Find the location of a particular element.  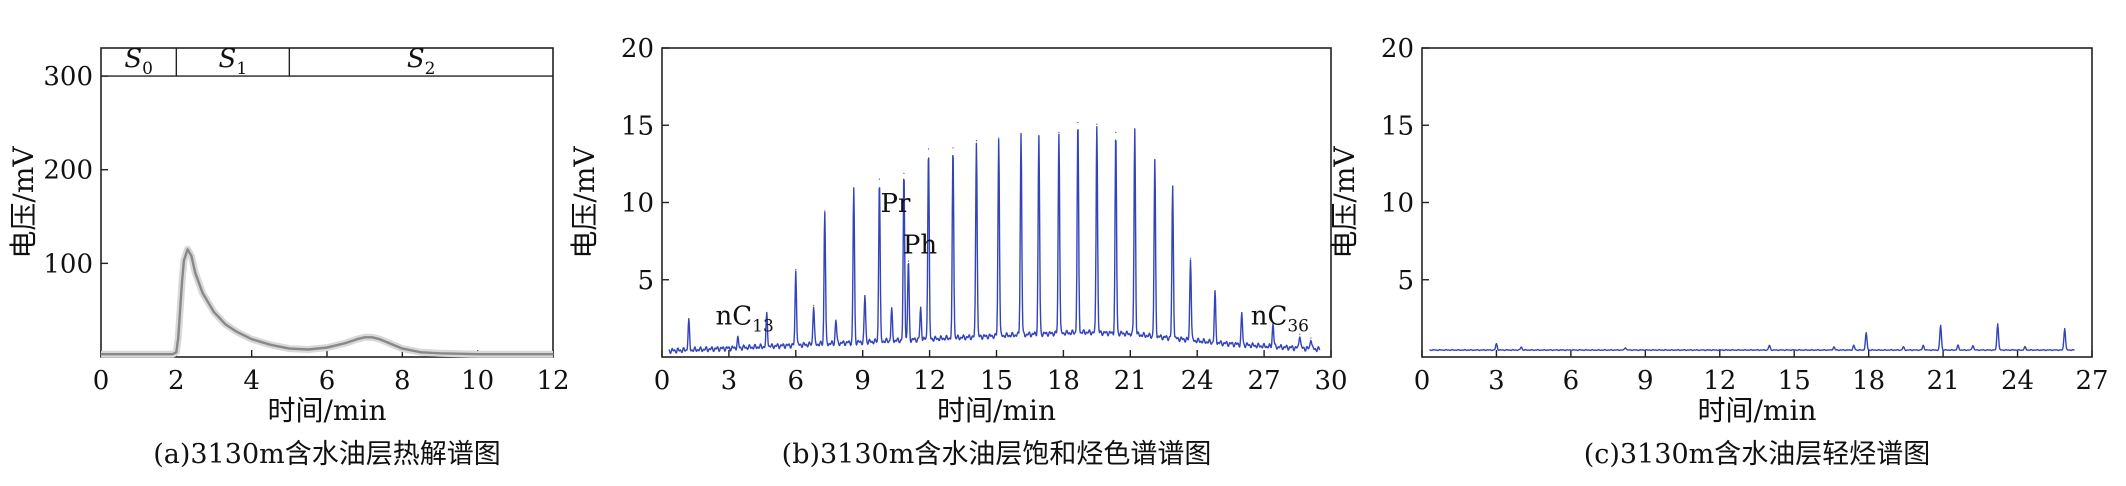

x-axis-label: 时间/min is located at coordinates (327, 410).